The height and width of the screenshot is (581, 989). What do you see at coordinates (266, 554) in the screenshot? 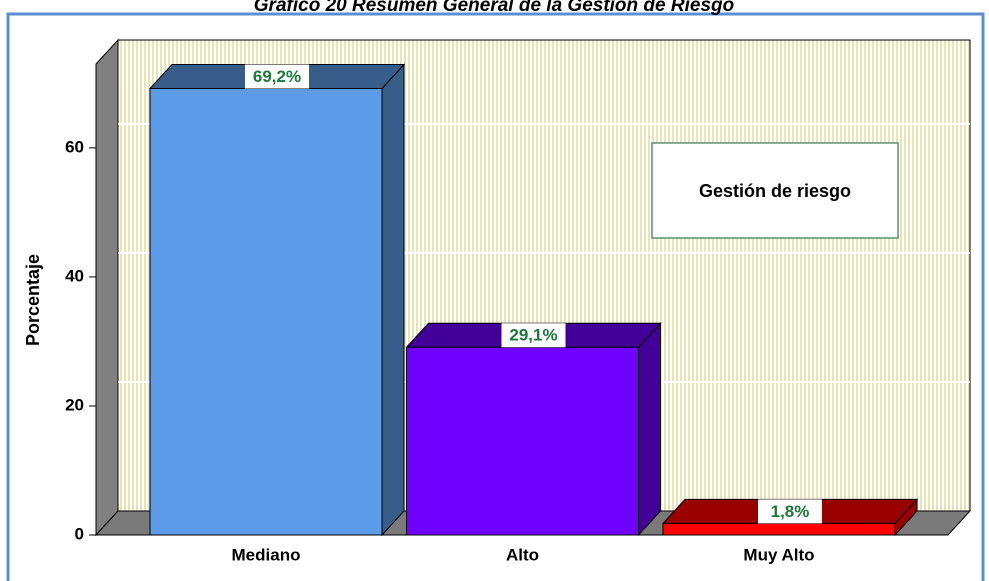
I see `x-tick-label: Mediano` at bounding box center [266, 554].